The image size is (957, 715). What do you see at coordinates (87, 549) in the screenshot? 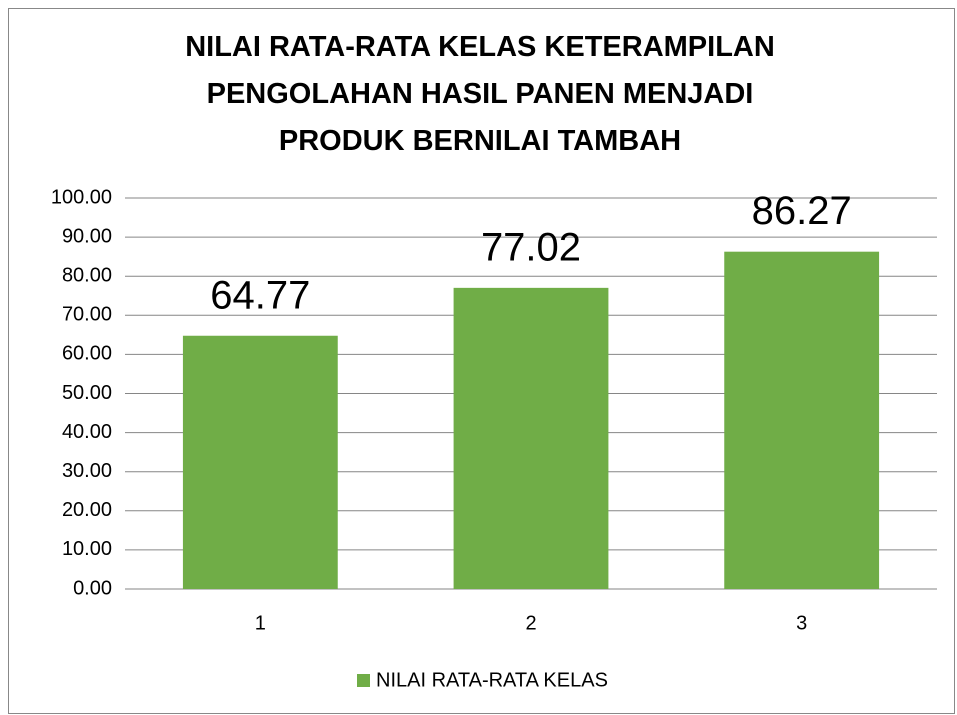
I see `y-tick-label: 10.00` at bounding box center [87, 549].